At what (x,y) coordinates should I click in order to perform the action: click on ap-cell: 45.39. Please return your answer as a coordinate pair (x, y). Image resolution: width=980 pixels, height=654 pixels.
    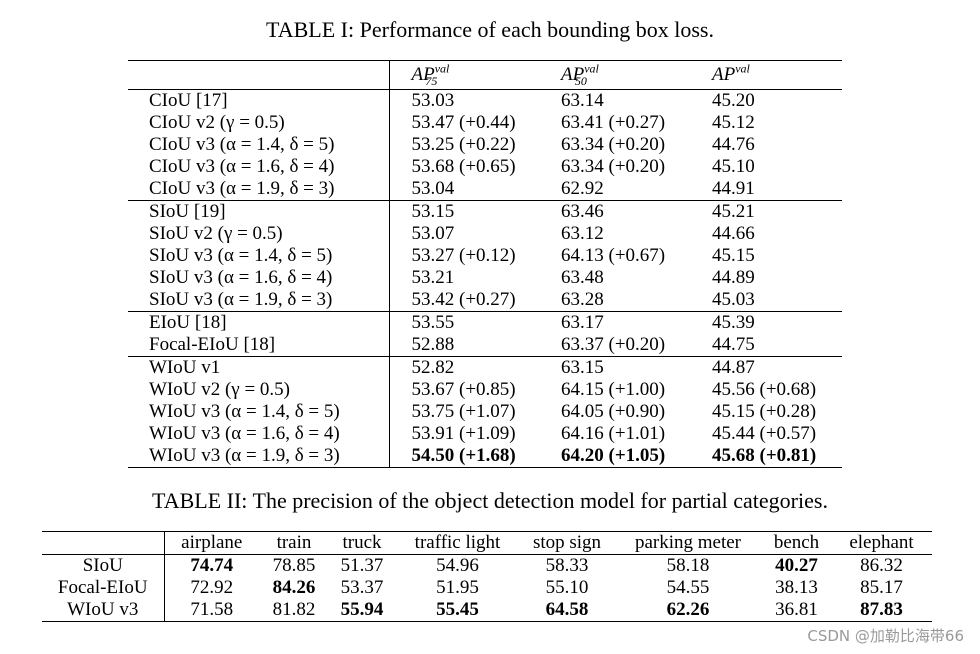
    Looking at the image, I should click on (766, 322).